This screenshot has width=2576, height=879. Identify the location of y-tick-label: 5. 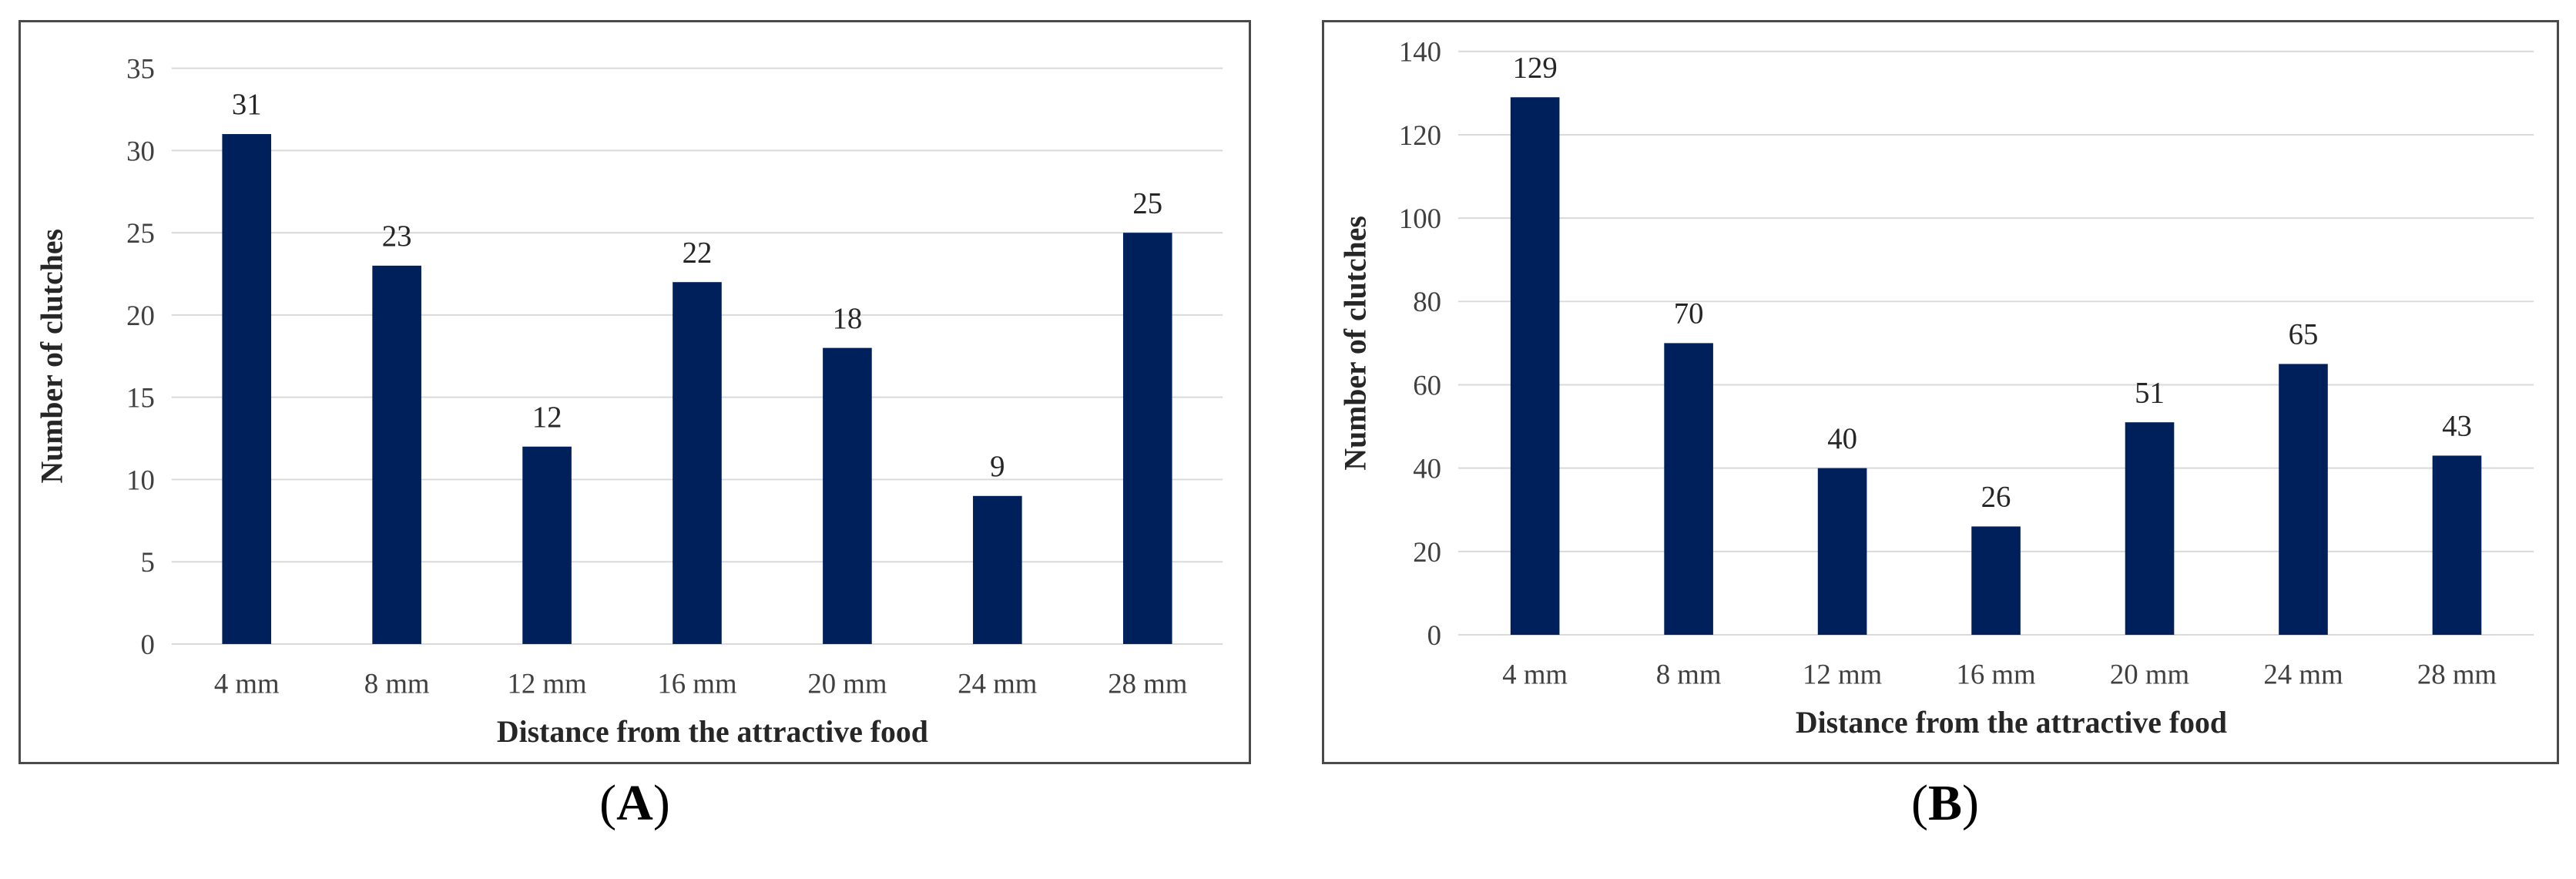
(148, 562).